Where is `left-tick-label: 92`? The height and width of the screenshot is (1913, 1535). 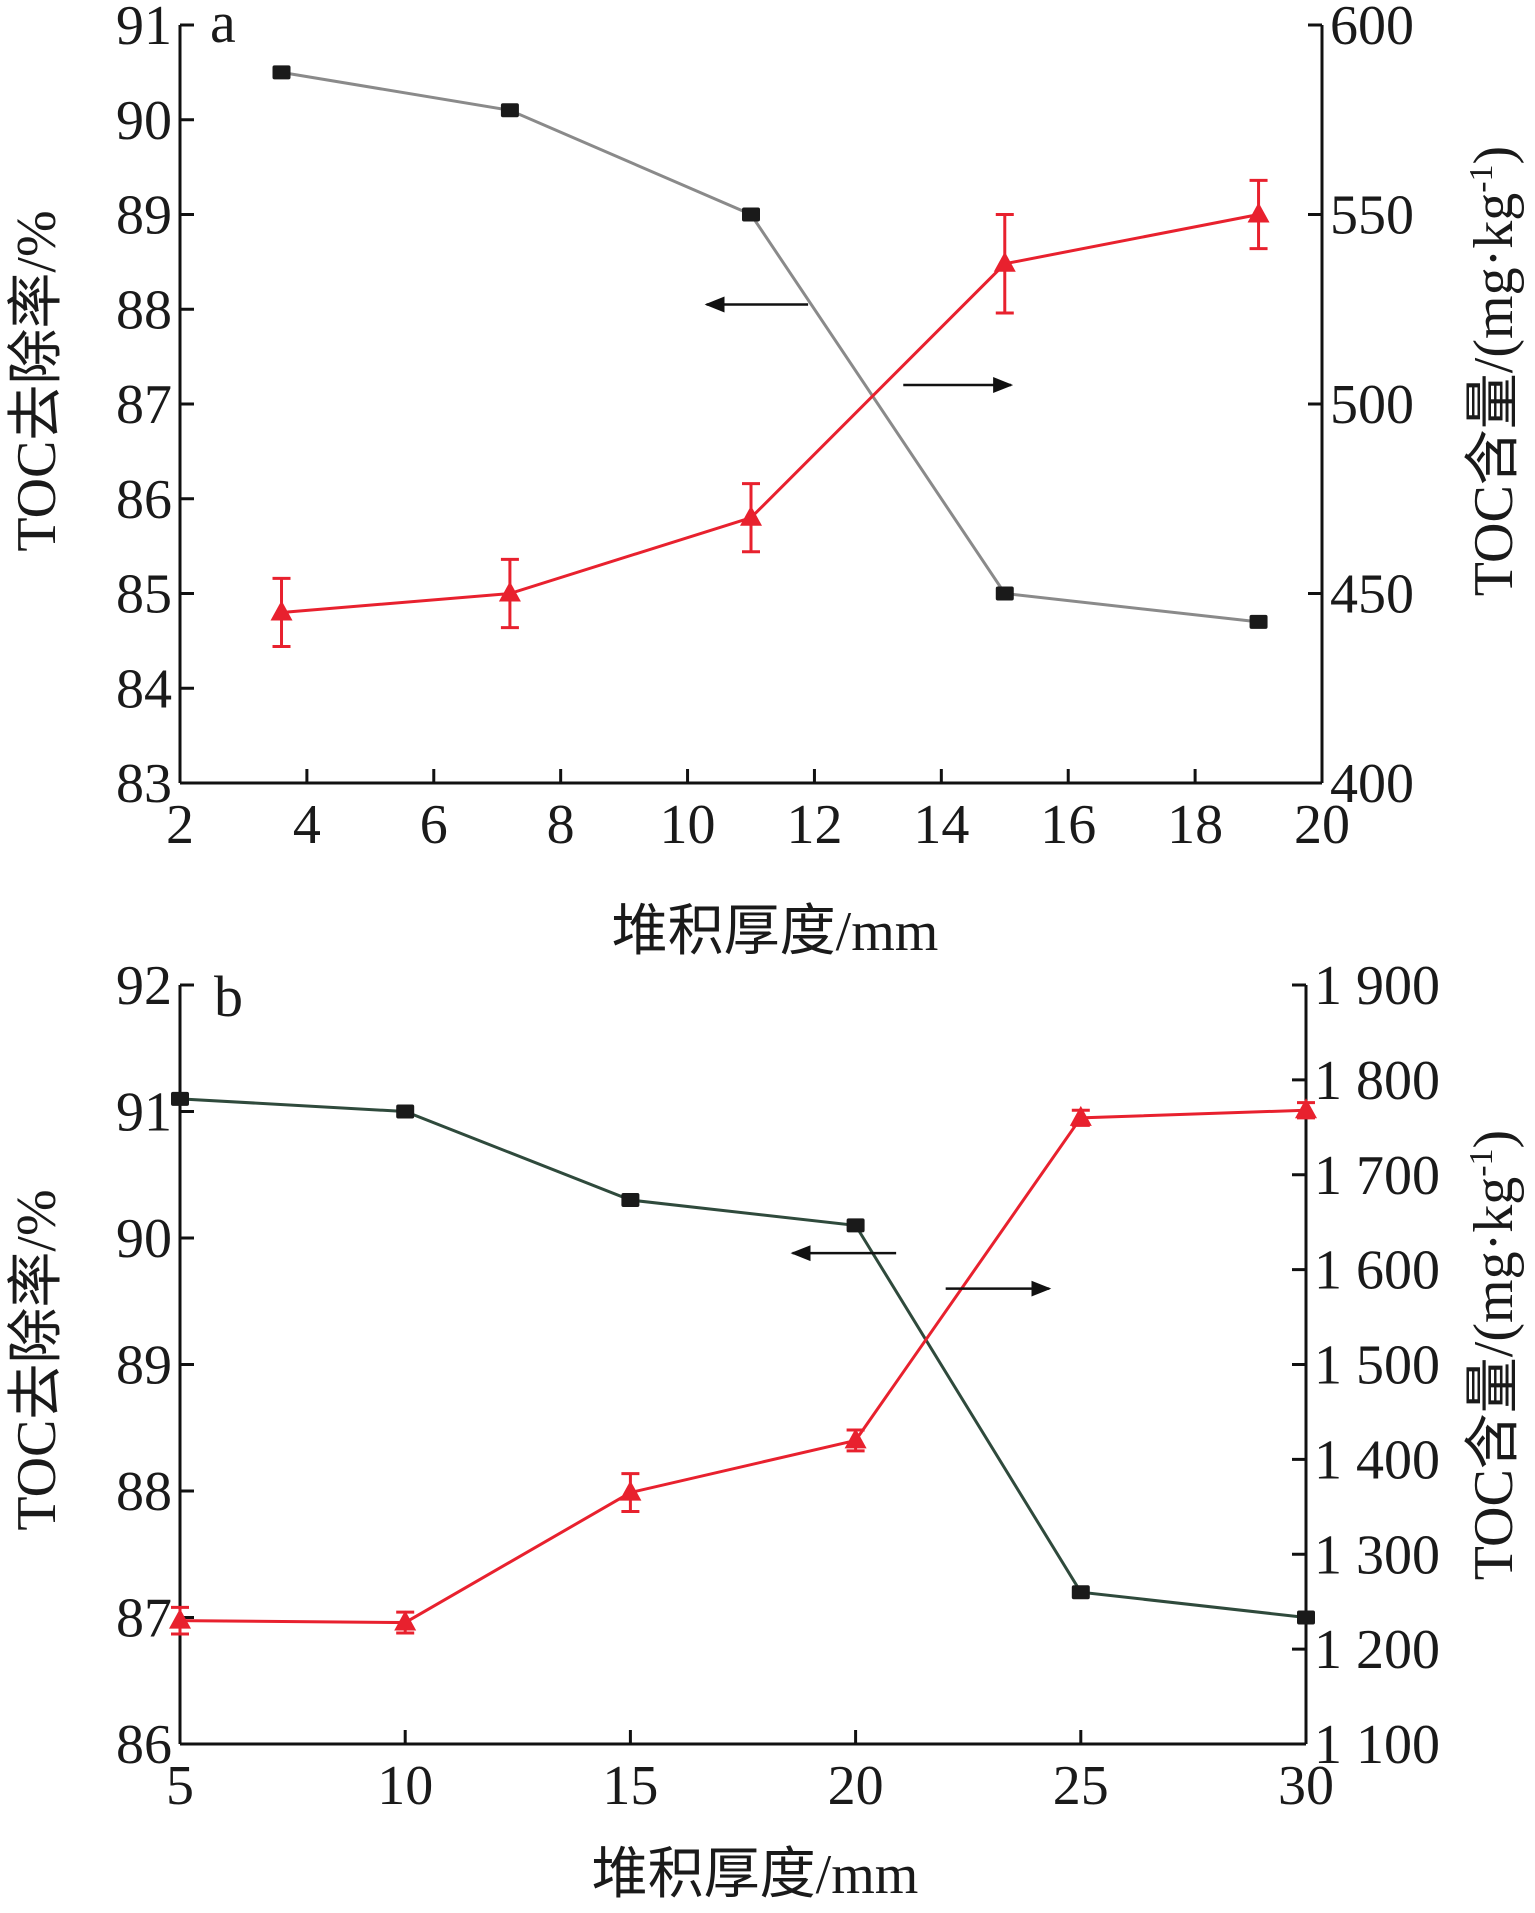
left-tick-label: 92 is located at coordinates (144, 986).